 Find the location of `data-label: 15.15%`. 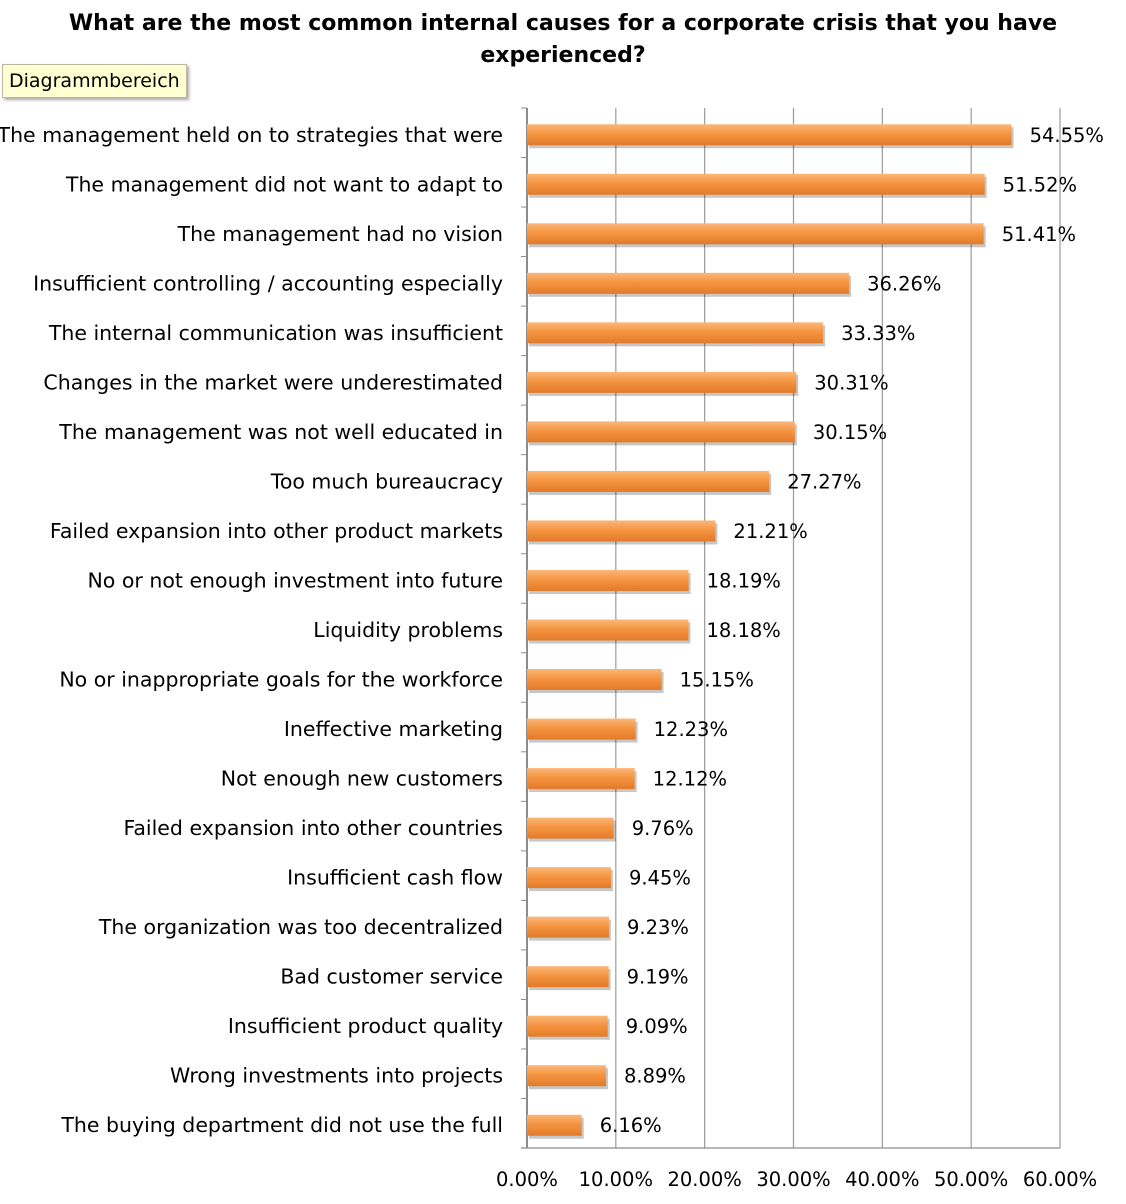

data-label: 15.15% is located at coordinates (717, 680).